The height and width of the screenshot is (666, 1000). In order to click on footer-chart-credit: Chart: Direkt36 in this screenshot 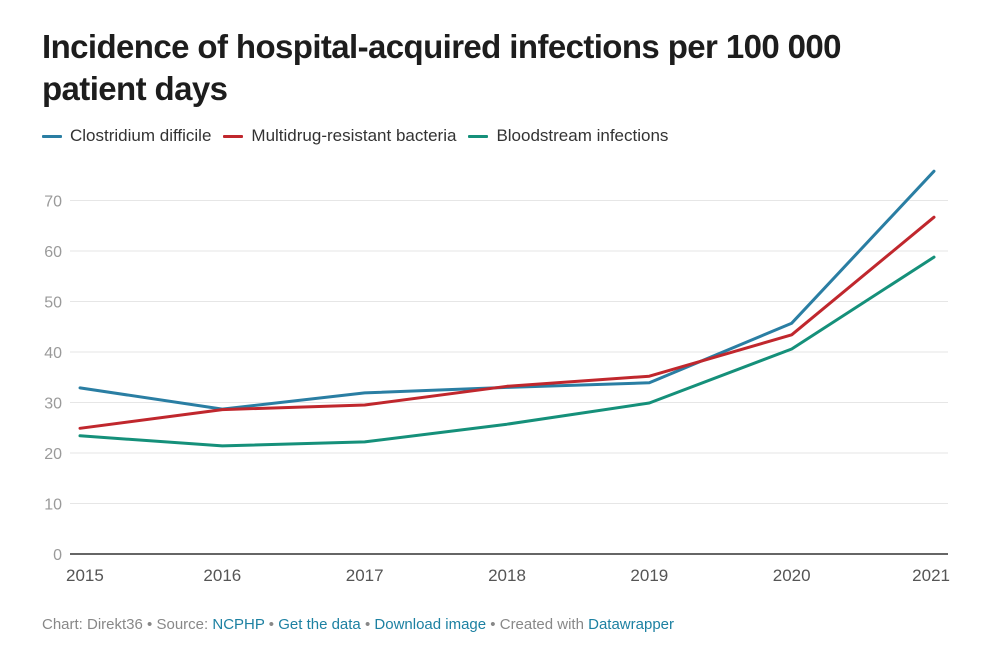, I will do `click(92, 624)`.